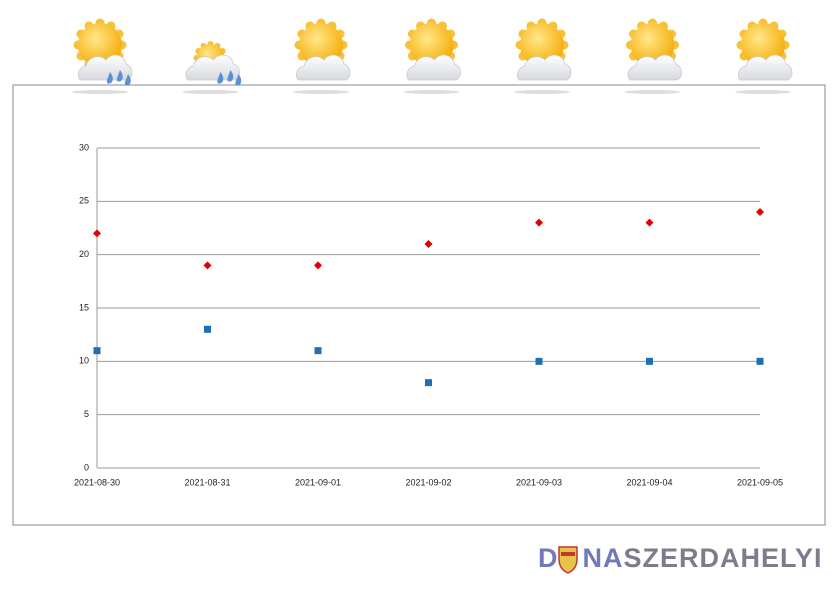 This screenshot has height=594, width=840. What do you see at coordinates (86, 414) in the screenshot?
I see `y-tick-label: 5` at bounding box center [86, 414].